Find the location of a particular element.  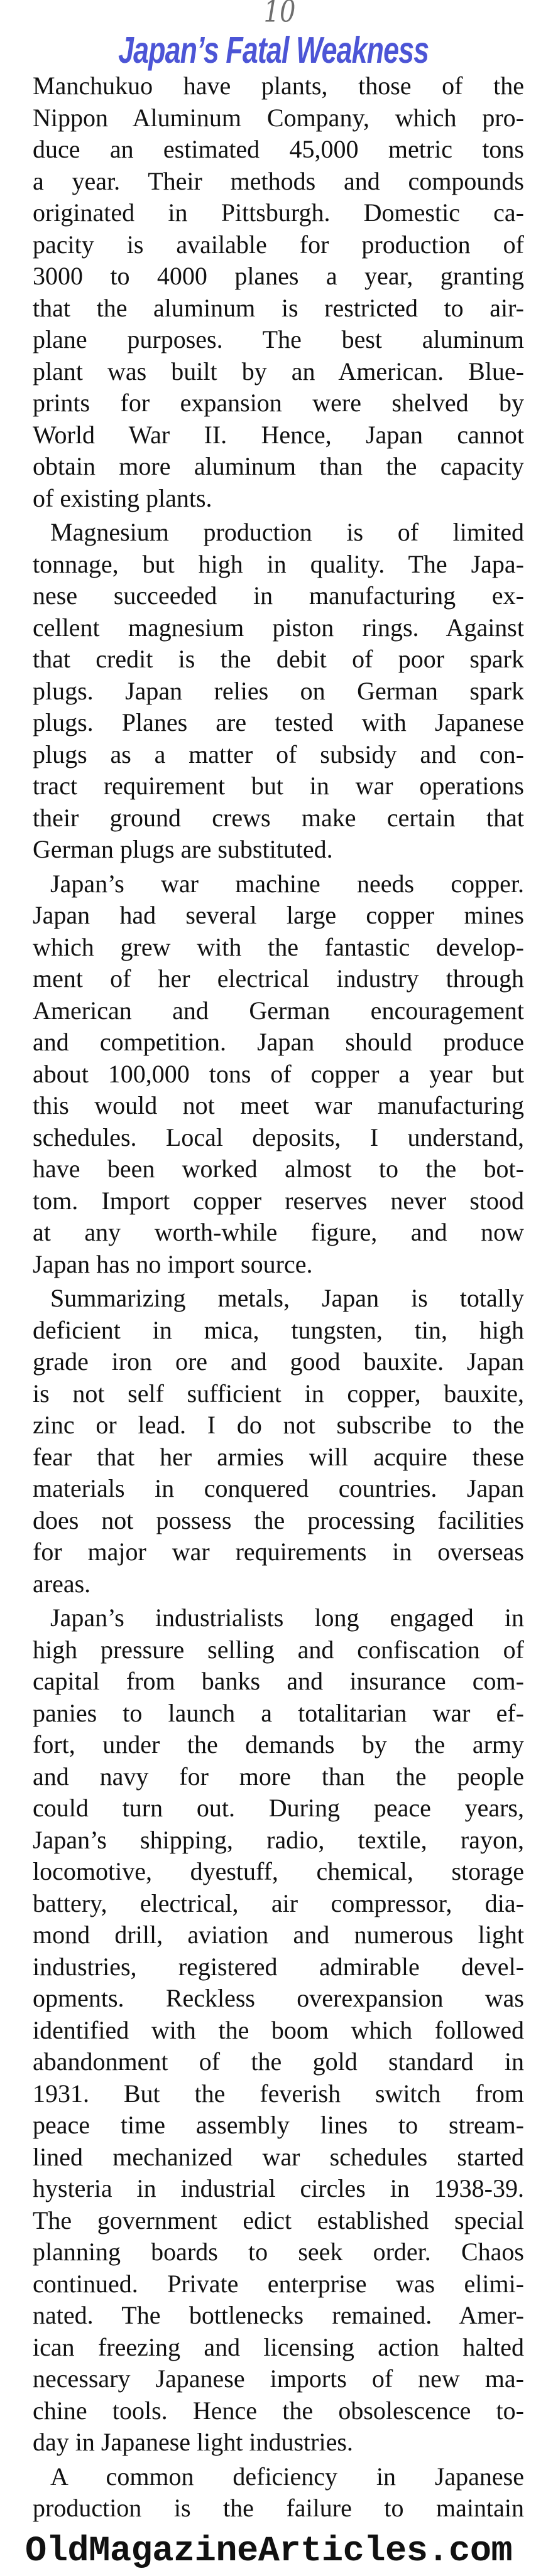

text-line: at any worth-while figure, and now is located at coordinates (278, 1232).